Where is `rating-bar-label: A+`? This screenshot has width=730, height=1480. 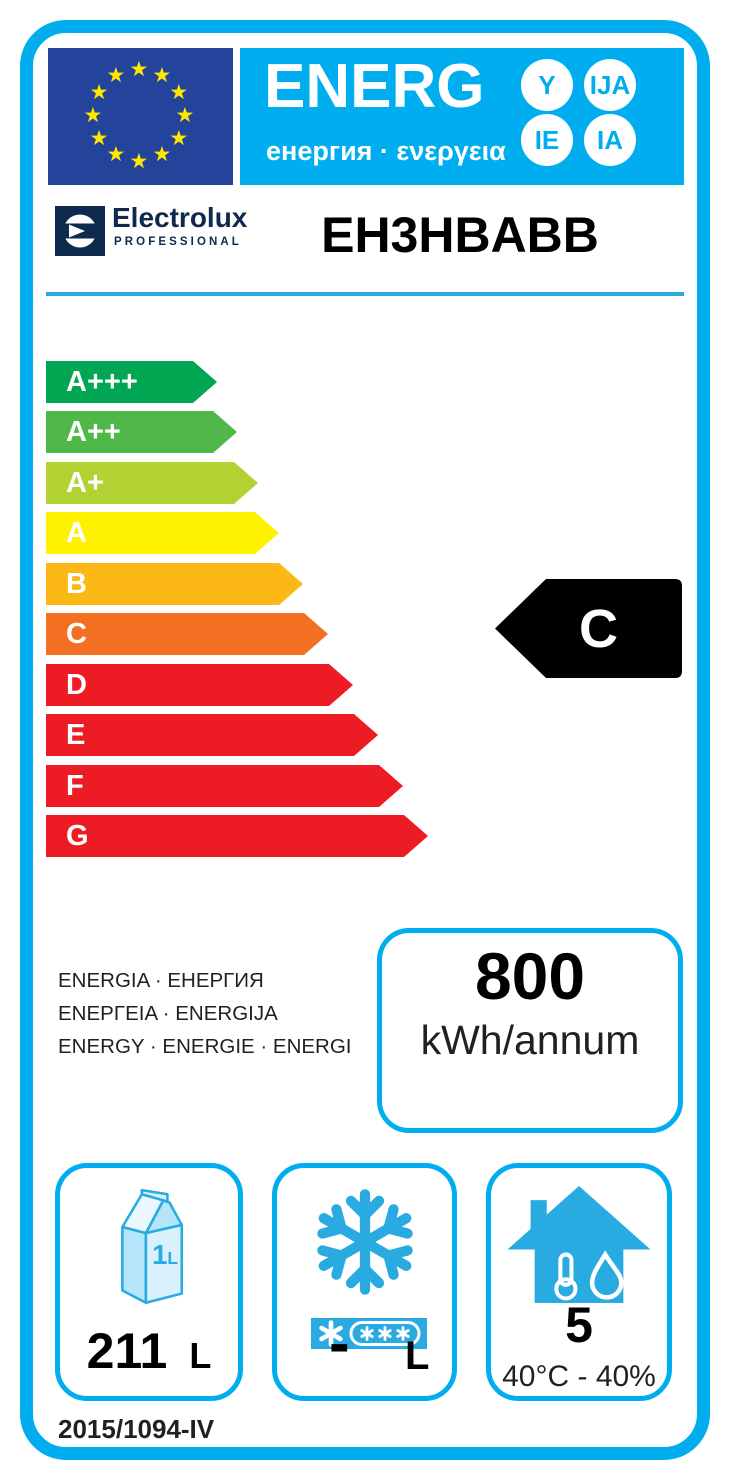 rating-bar-label: A+ is located at coordinates (85, 483).